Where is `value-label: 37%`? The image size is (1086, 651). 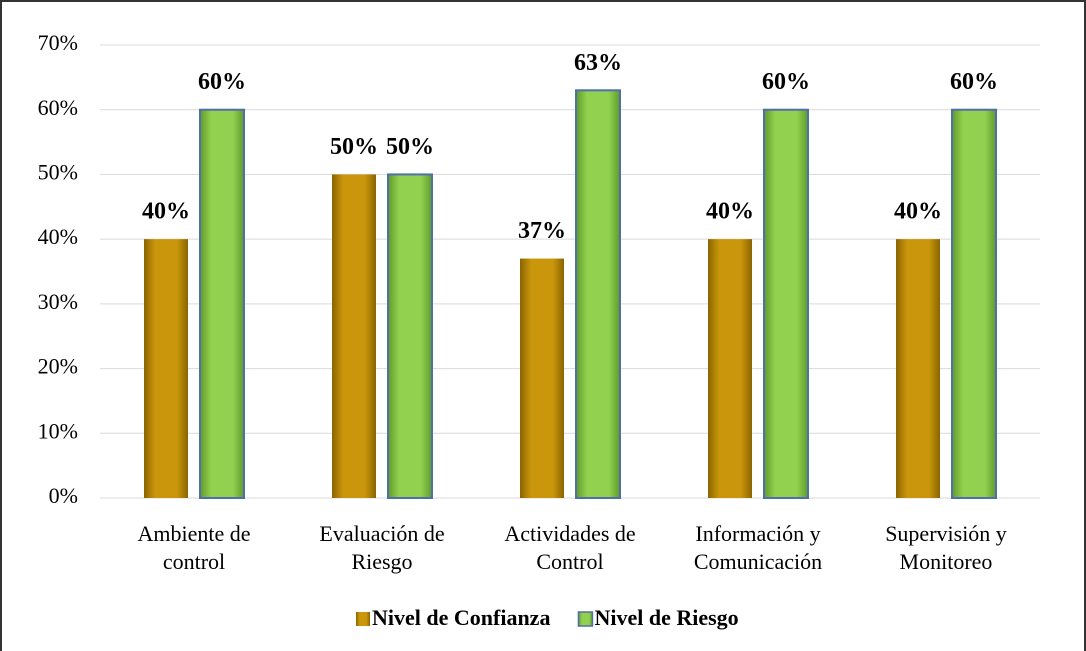 value-label: 37% is located at coordinates (542, 231).